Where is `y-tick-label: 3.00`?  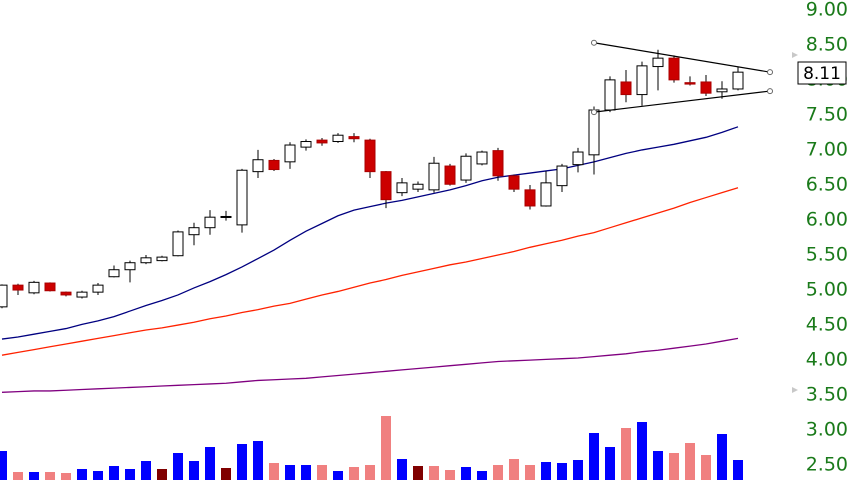
y-tick-label: 3.00 is located at coordinates (827, 430).